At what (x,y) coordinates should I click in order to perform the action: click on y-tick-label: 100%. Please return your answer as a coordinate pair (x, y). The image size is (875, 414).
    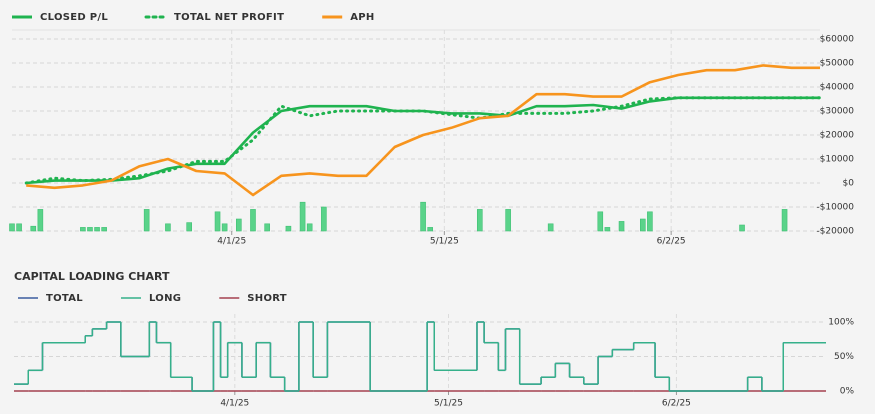
    Looking at the image, I should click on (841, 323).